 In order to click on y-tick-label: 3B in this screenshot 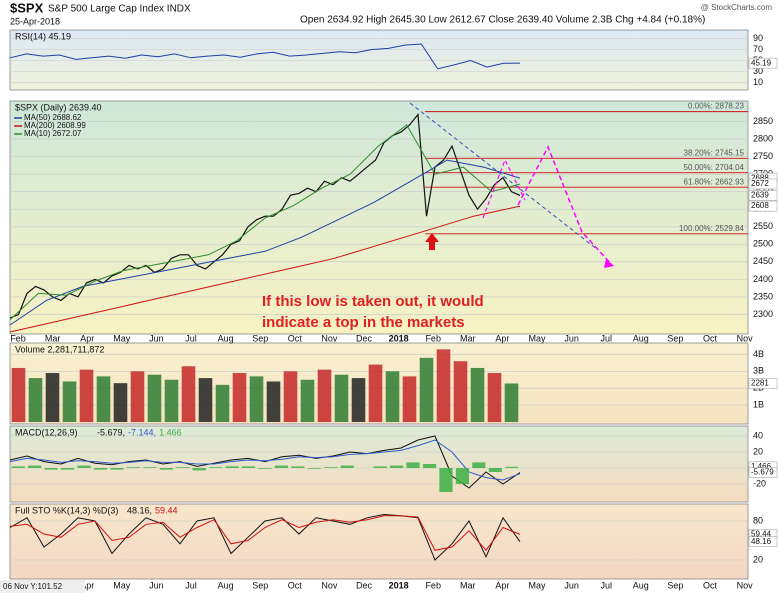, I will do `click(758, 371)`.